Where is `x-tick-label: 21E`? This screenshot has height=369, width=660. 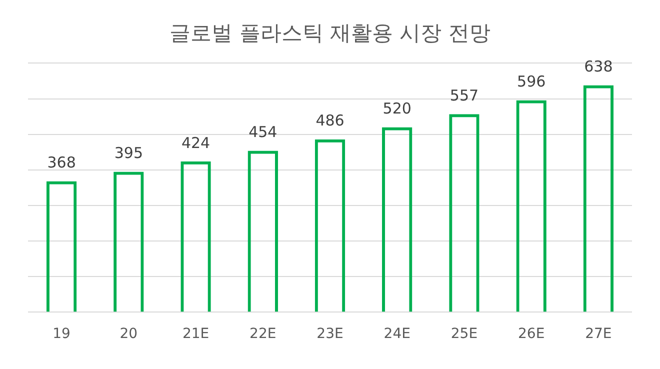 x-tick-label: 21E is located at coordinates (196, 334).